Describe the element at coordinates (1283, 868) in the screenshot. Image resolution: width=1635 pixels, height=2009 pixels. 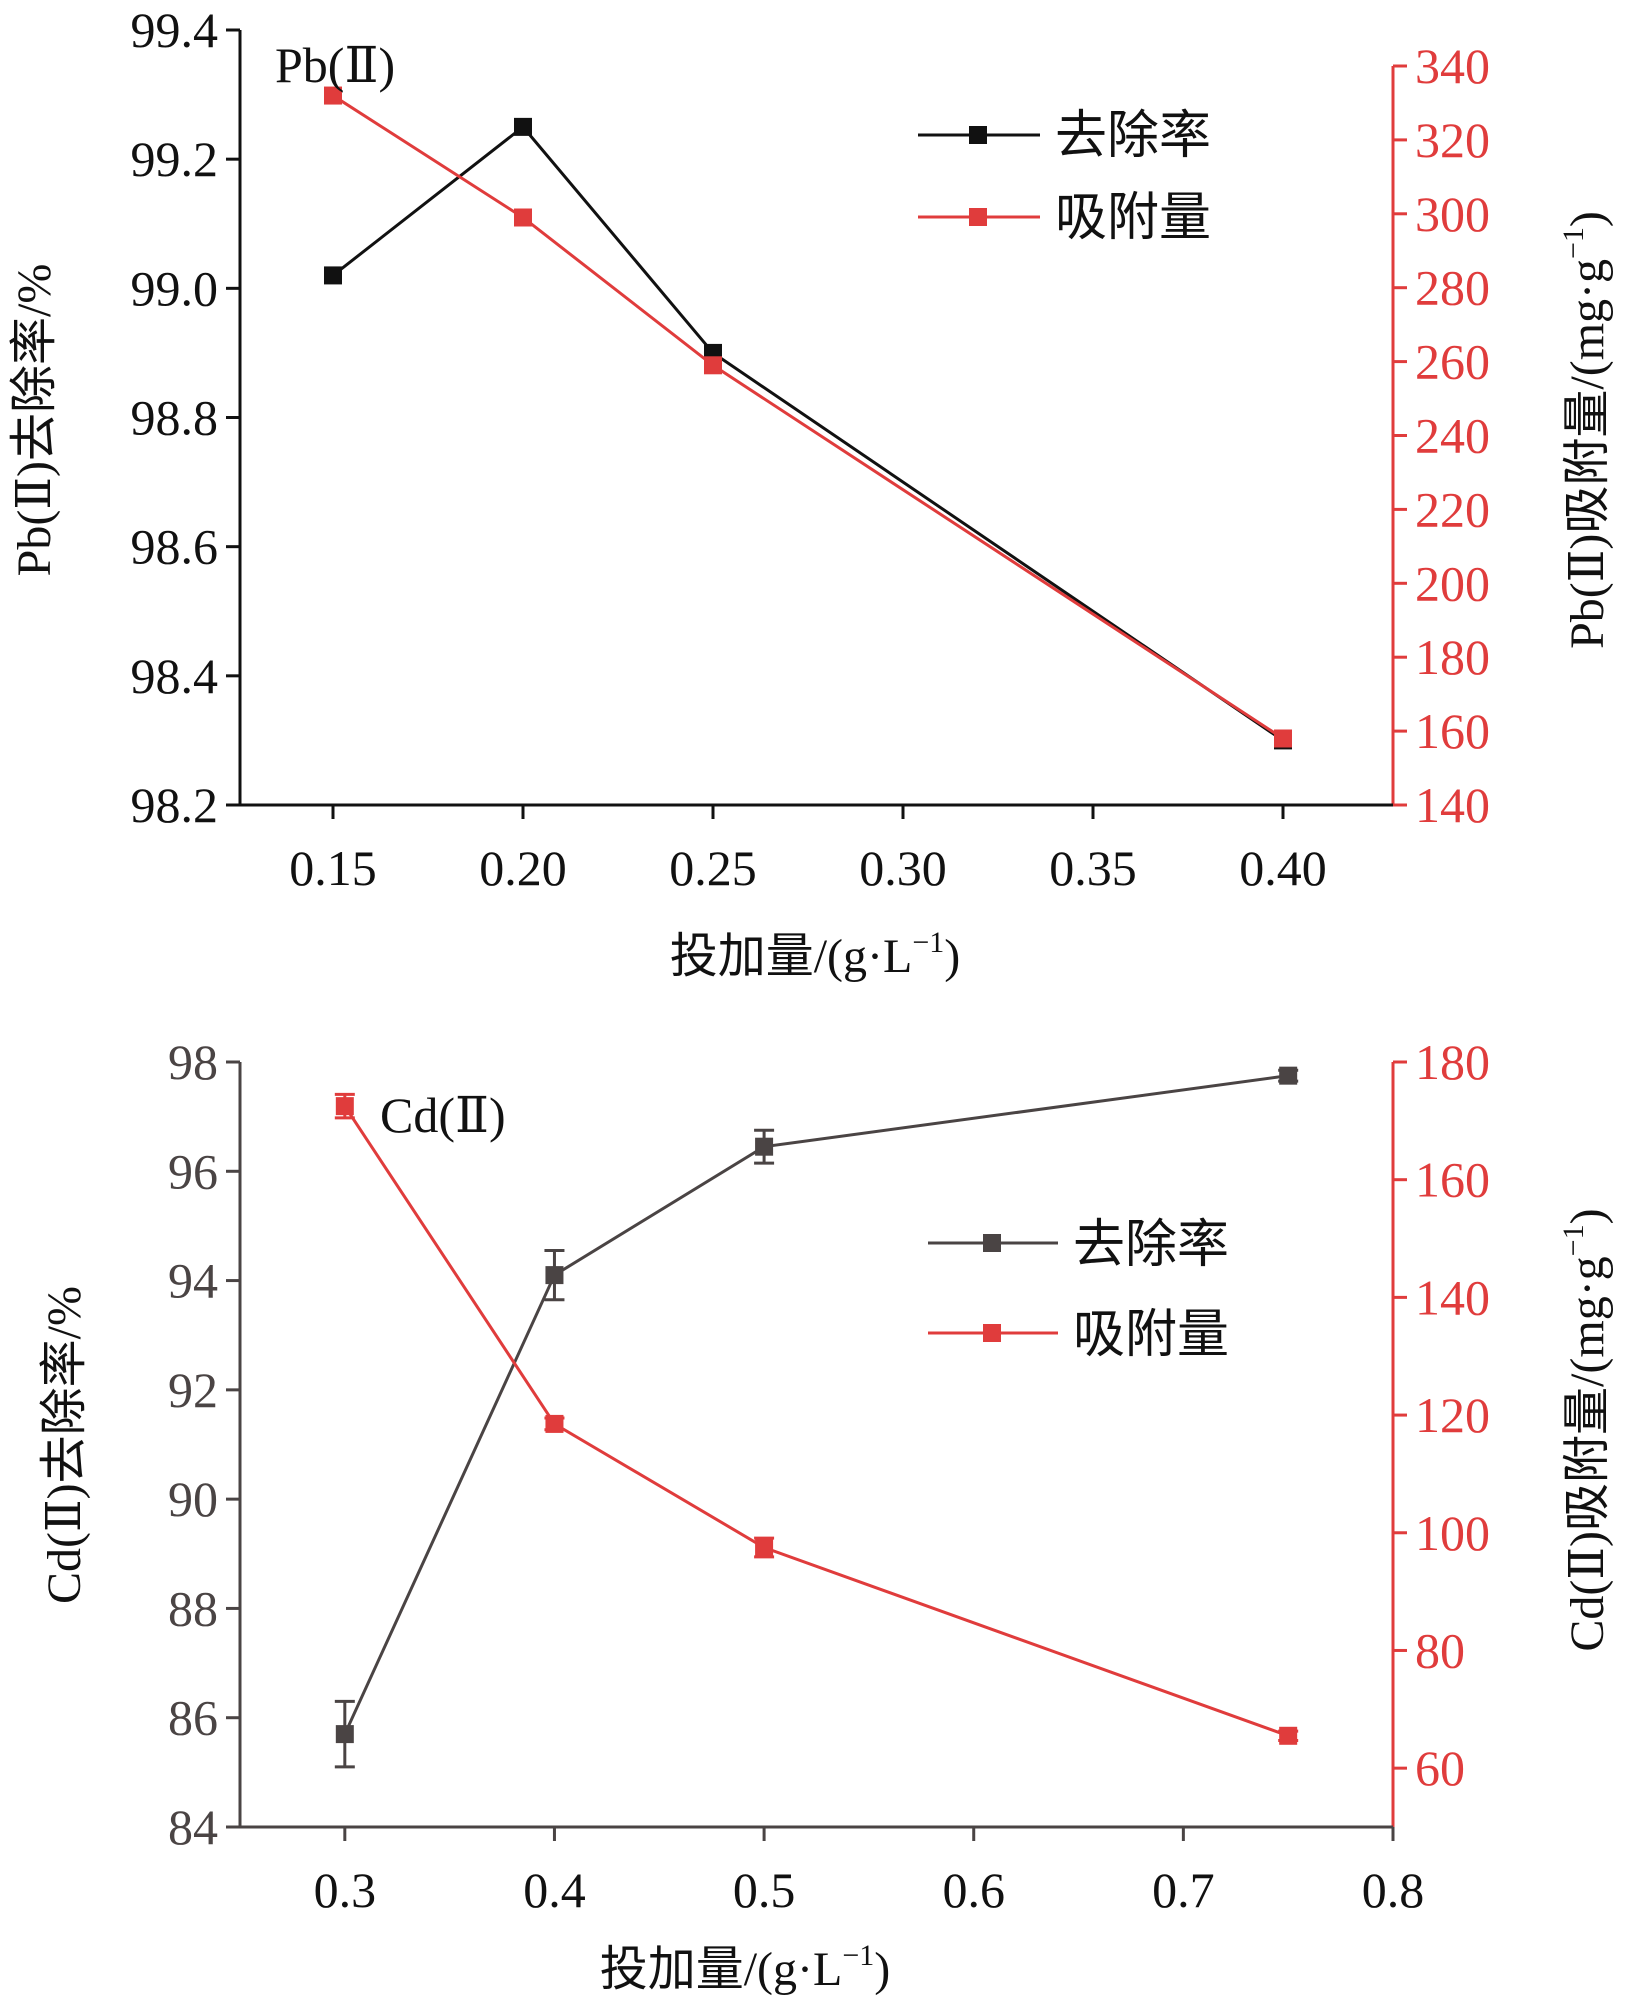
I see `pb-x-tick-label: 0.40` at that location.